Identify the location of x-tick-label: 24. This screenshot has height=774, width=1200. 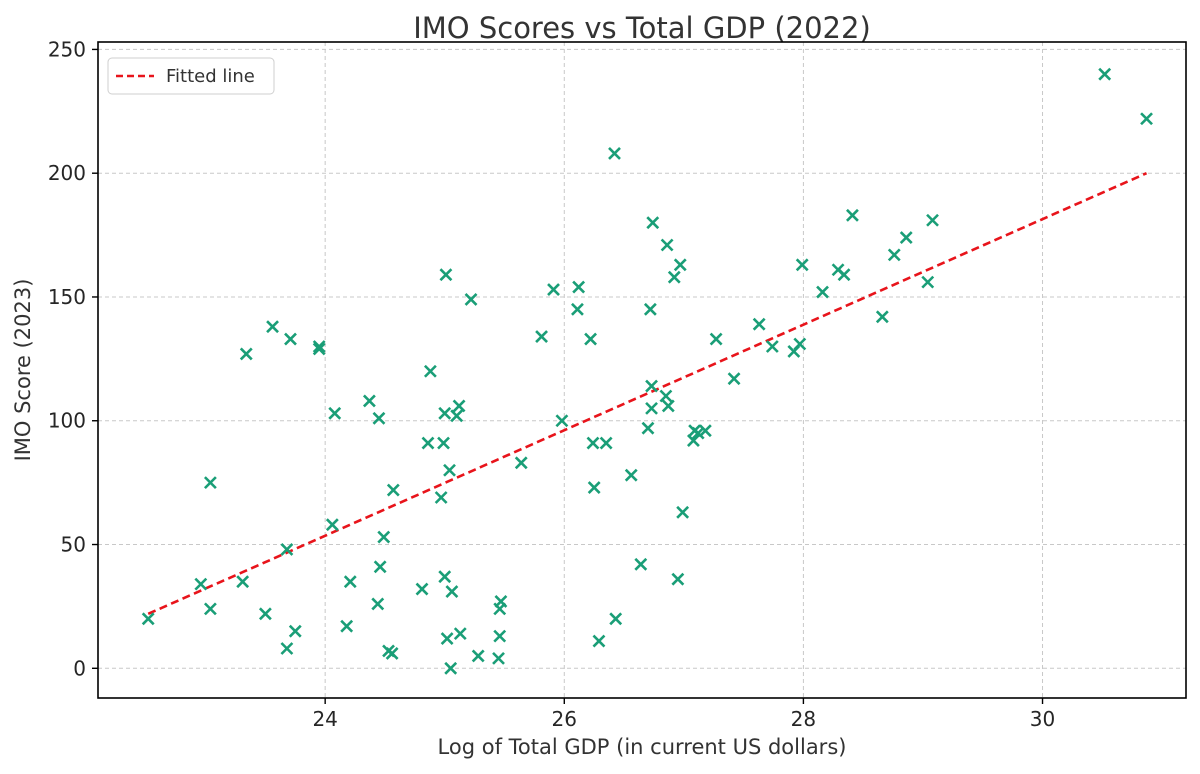
(324, 719).